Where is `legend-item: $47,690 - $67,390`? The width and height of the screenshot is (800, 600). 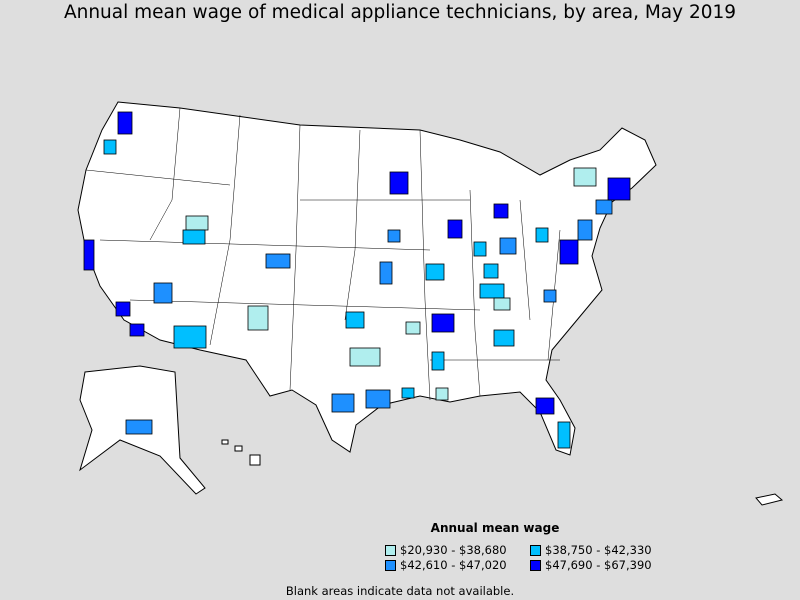 legend-item: $47,690 - $67,390 is located at coordinates (602, 565).